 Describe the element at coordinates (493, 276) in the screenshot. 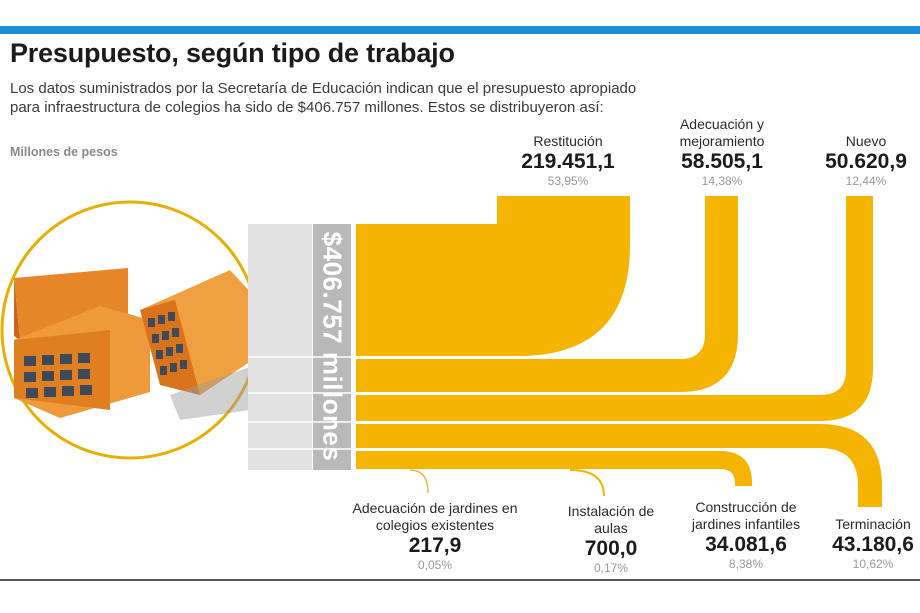

I see `flow-restitucion` at that location.